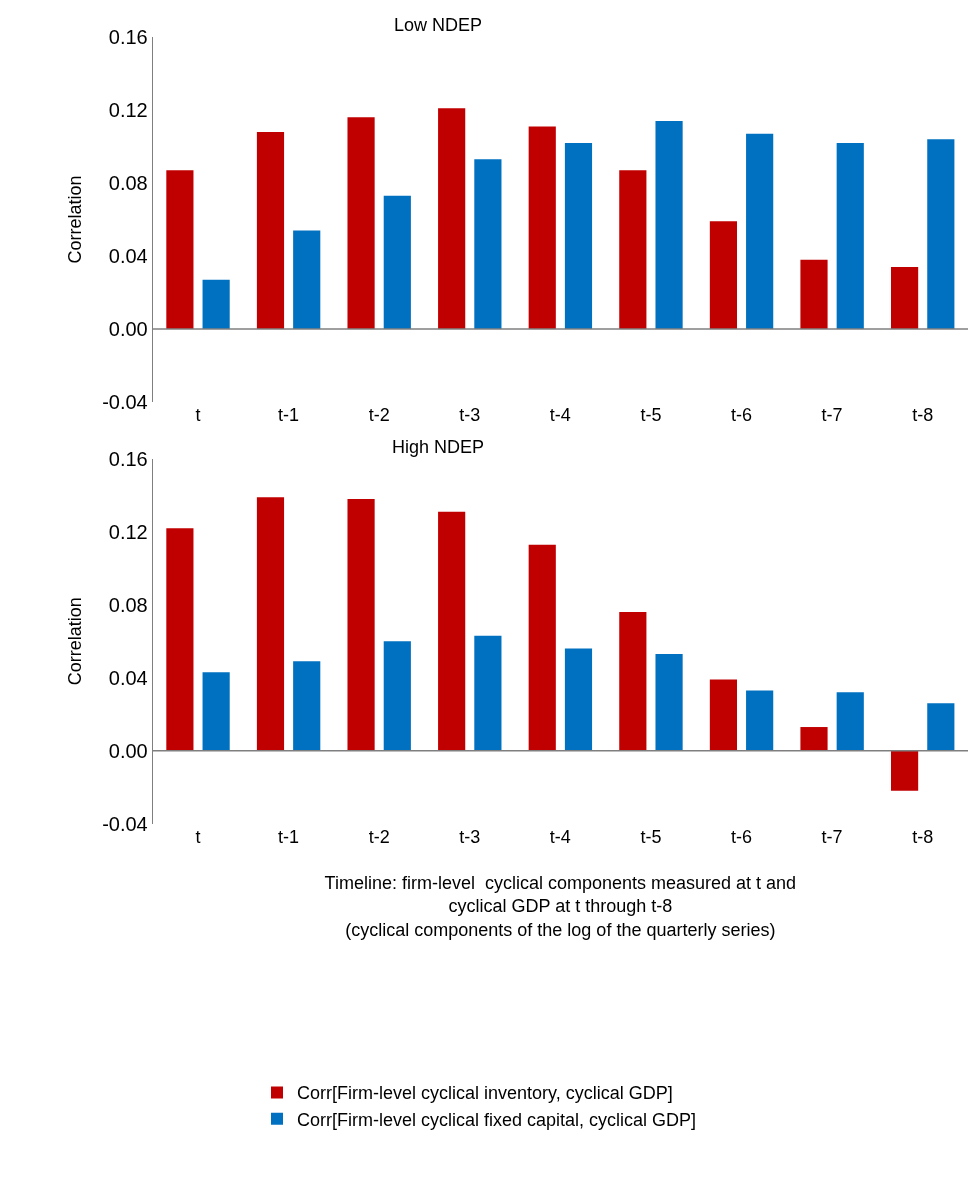  I want to click on legend-label: Corr[Firm-level cyclical inventory, cyclical GDP], so click(485, 1093).